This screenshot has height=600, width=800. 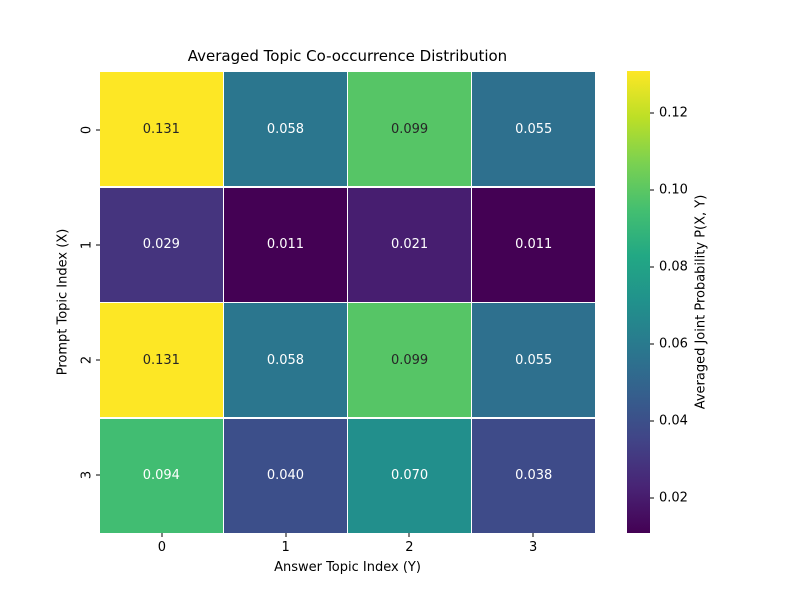 I want to click on cell-annotation: 0.038, so click(x=534, y=476).